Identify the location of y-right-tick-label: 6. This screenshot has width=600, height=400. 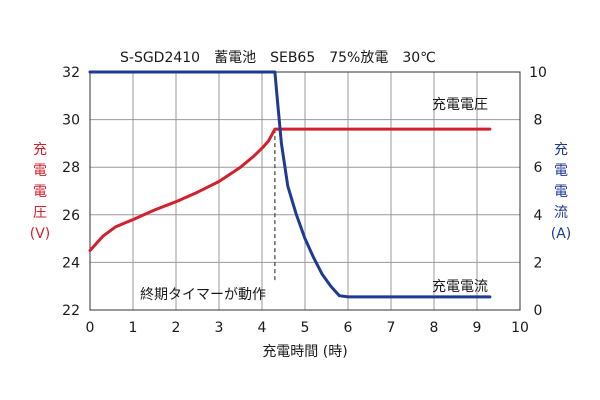
(538, 168).